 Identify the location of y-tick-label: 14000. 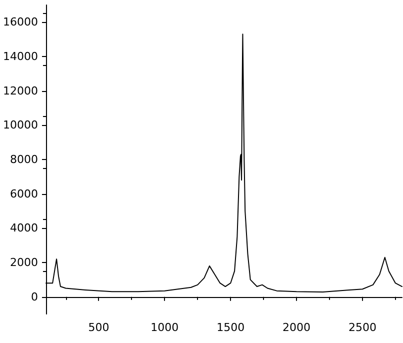
(20, 56).